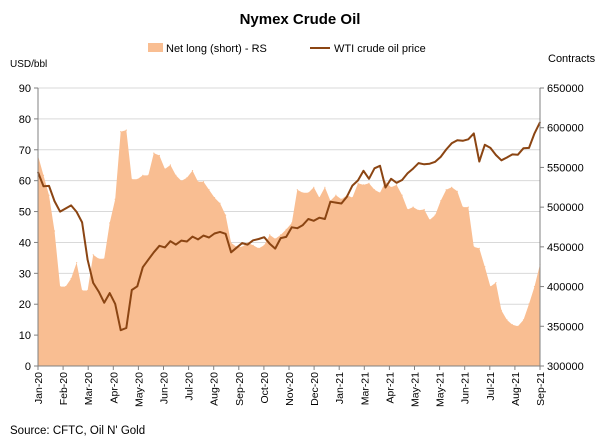 This screenshot has height=445, width=600. What do you see at coordinates (265, 388) in the screenshot?
I see `x-tick-label-9: Oct-20` at bounding box center [265, 388].